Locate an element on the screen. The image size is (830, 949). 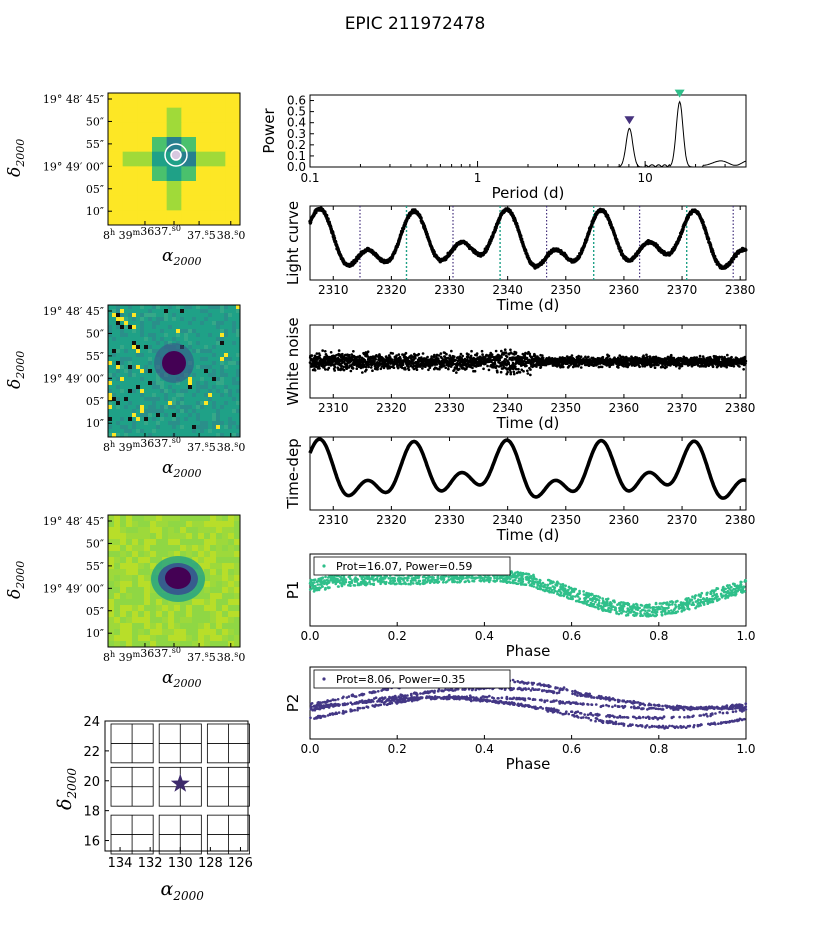
light-curve-xtick-label: 2370 is located at coordinates (682, 290).